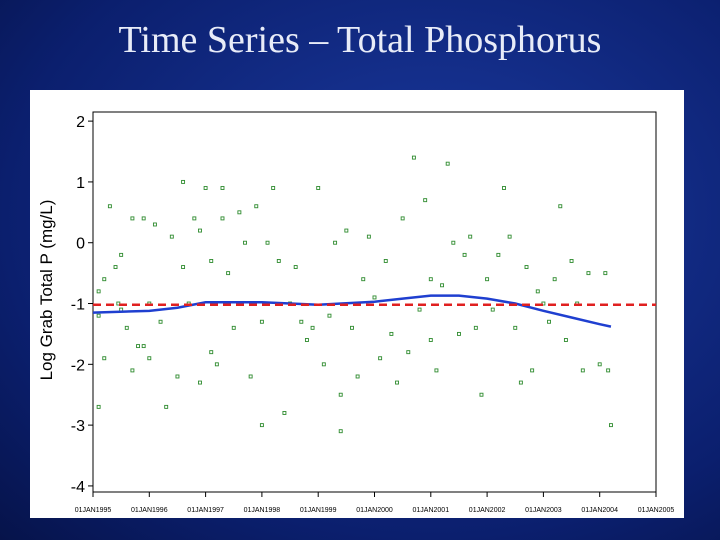 The height and width of the screenshot is (540, 720). Describe the element at coordinates (360, 40) in the screenshot. I see `slide-title: Time Series – Total Phosphorus` at that location.